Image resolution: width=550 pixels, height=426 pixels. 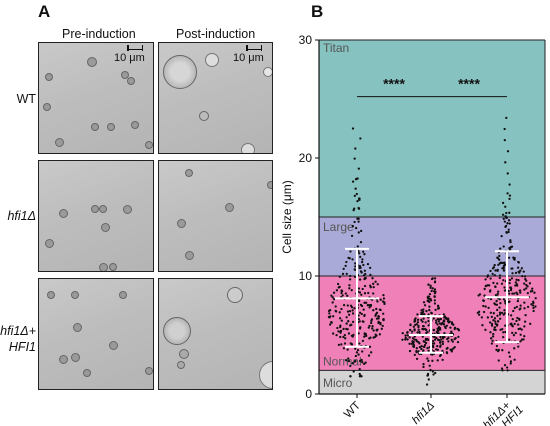 I want to click on band-label-titan: Titan, so click(x=336, y=48).